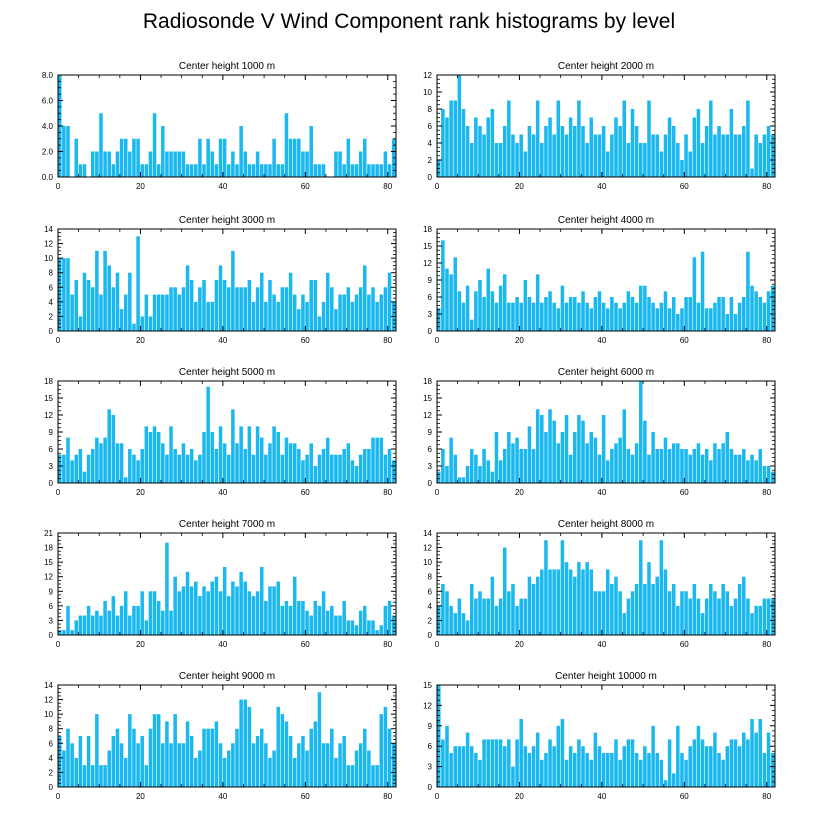  I want to click on panel-title: Center height 4000 m, so click(606, 220).